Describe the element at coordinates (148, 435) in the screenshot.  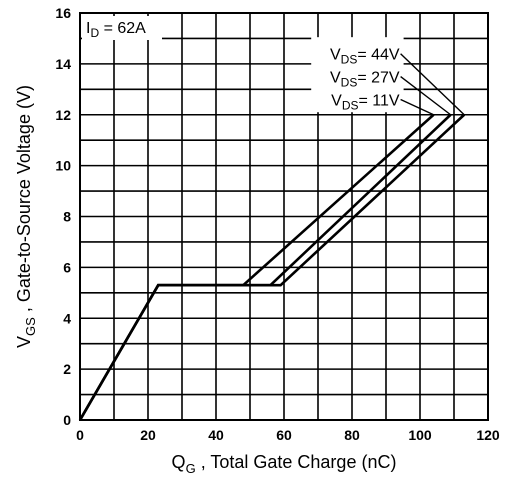
I see `x-tick-label: 20` at that location.